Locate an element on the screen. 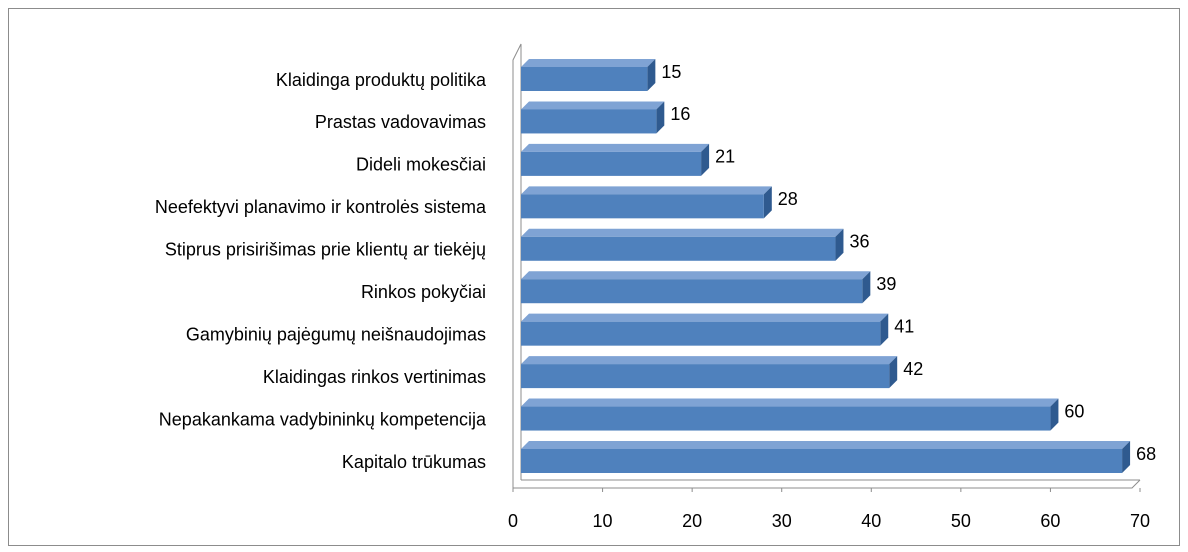 The image size is (1188, 552). value-label: 28 is located at coordinates (788, 199).